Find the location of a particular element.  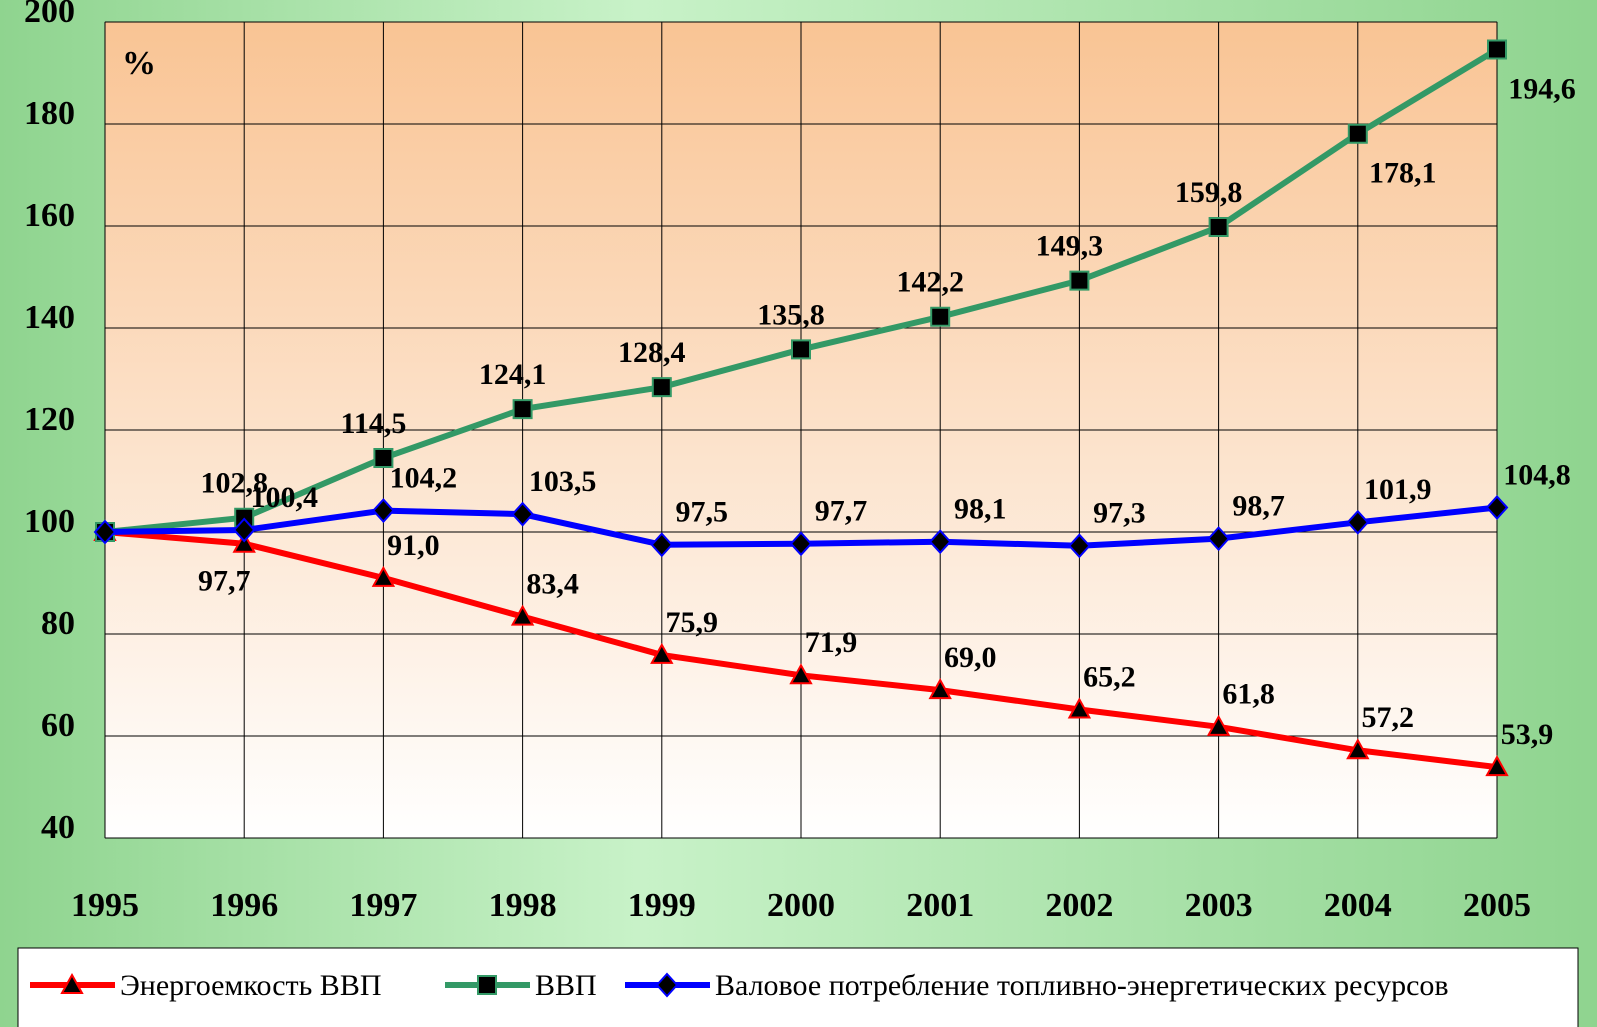

x-tick-label: 1995 is located at coordinates (105, 905).